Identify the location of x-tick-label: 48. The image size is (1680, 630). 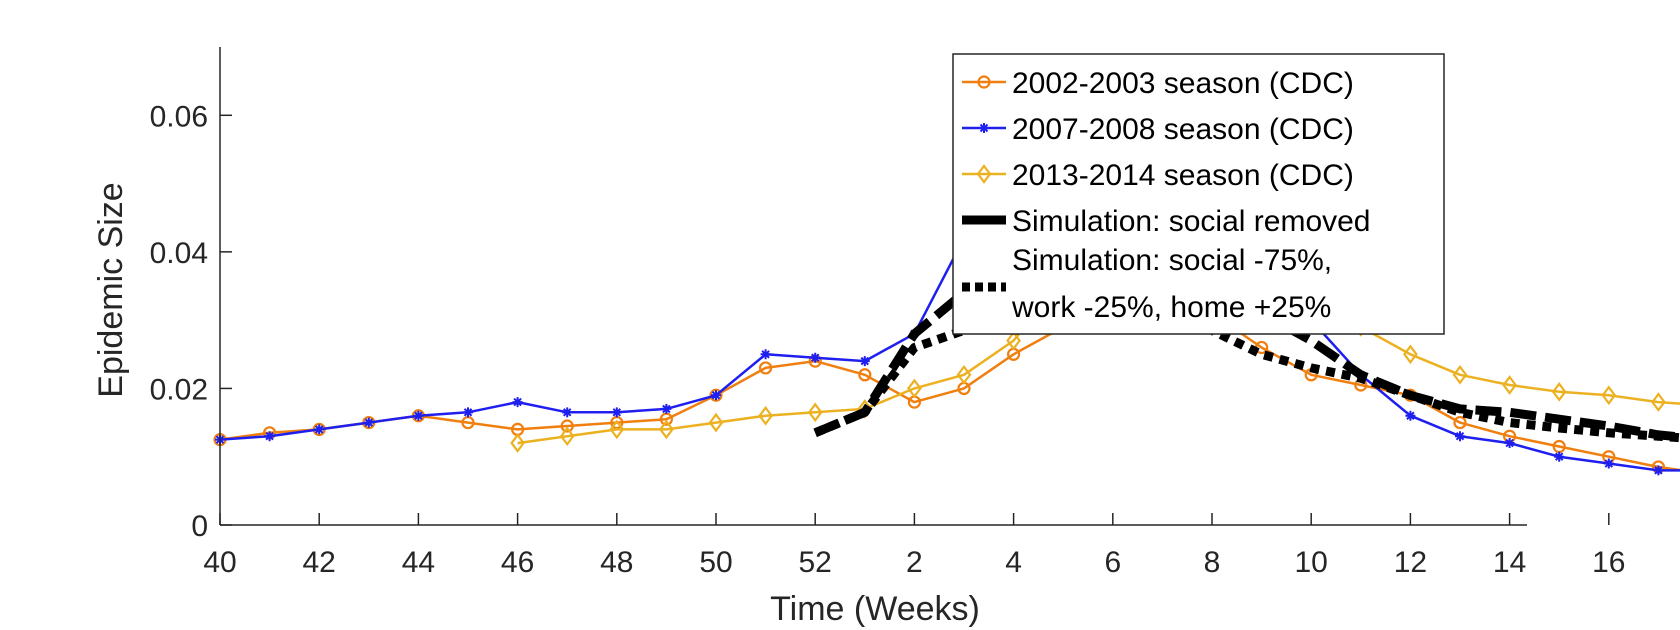
(616, 562).